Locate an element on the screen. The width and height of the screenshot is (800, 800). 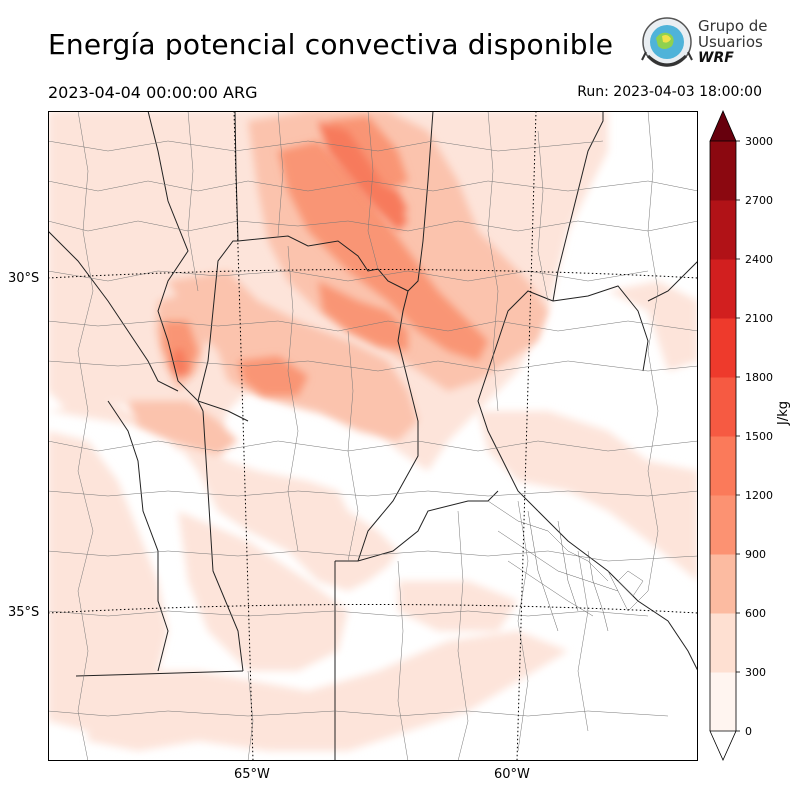
colorbar-tick-label: 2100 is located at coordinates (759, 318).